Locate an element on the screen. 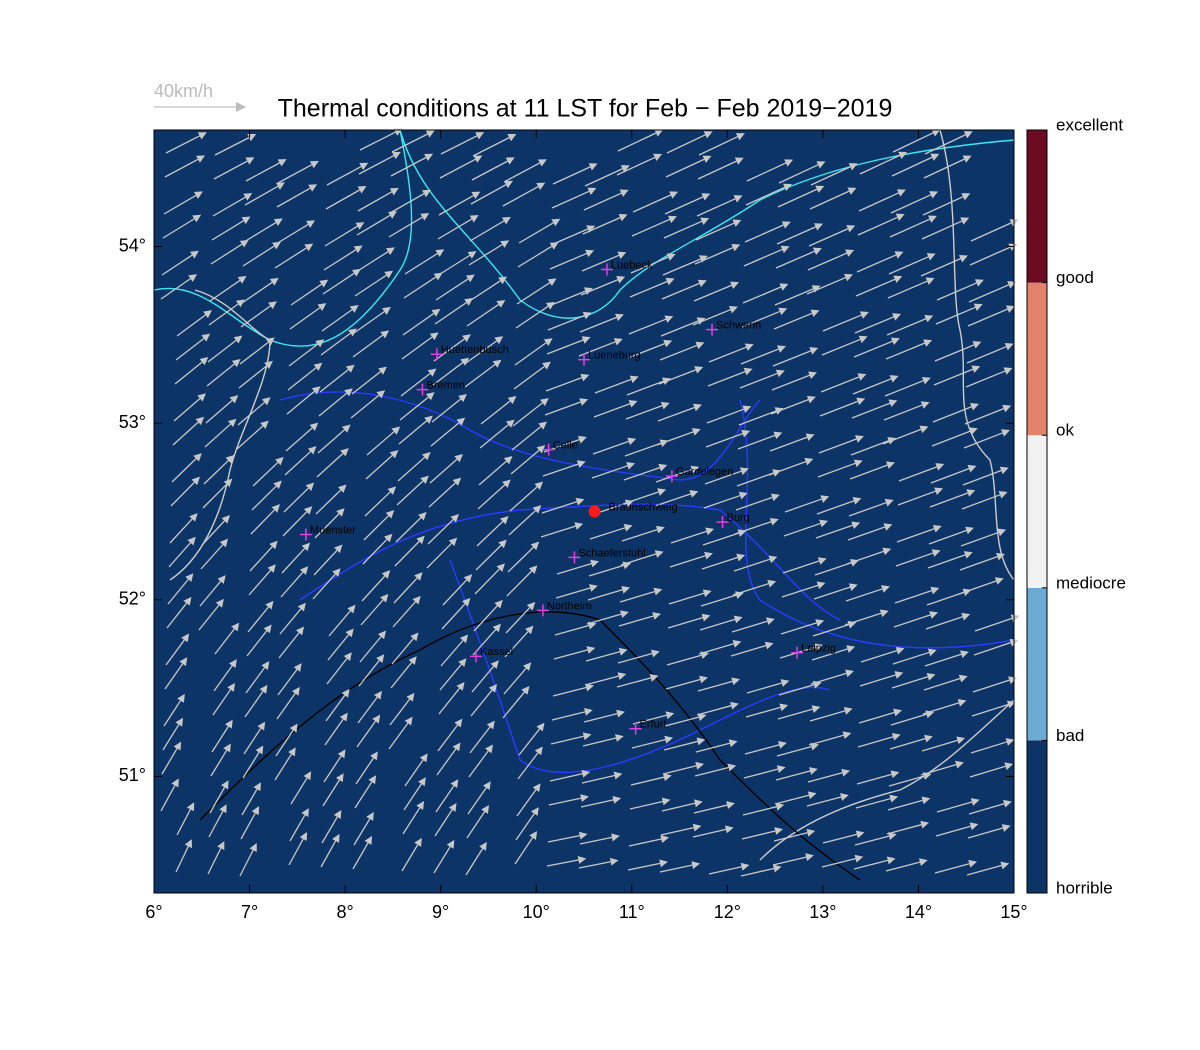 This screenshot has width=1200, height=1050. y-tick-label: 51° is located at coordinates (132, 775).